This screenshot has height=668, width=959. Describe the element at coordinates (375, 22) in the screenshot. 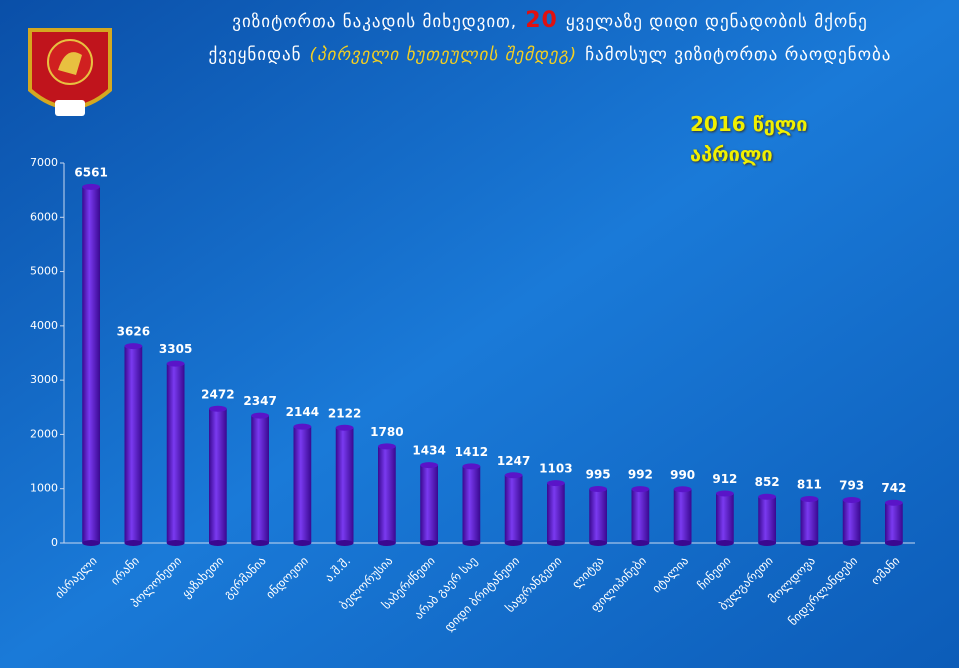

I see `title: ვიზიტორთა ნაკადის მიხედვით,` at that location.